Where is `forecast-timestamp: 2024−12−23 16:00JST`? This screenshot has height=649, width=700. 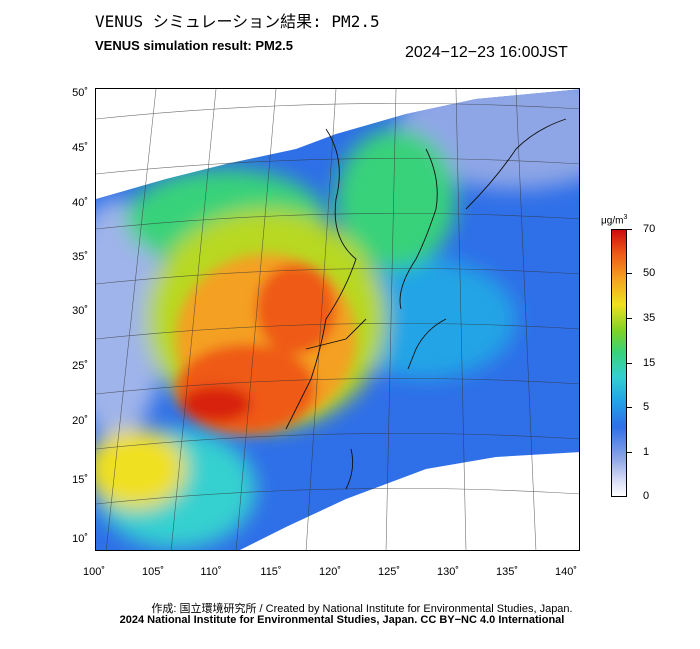 forecast-timestamp: 2024−12−23 16:00JST is located at coordinates (486, 52).